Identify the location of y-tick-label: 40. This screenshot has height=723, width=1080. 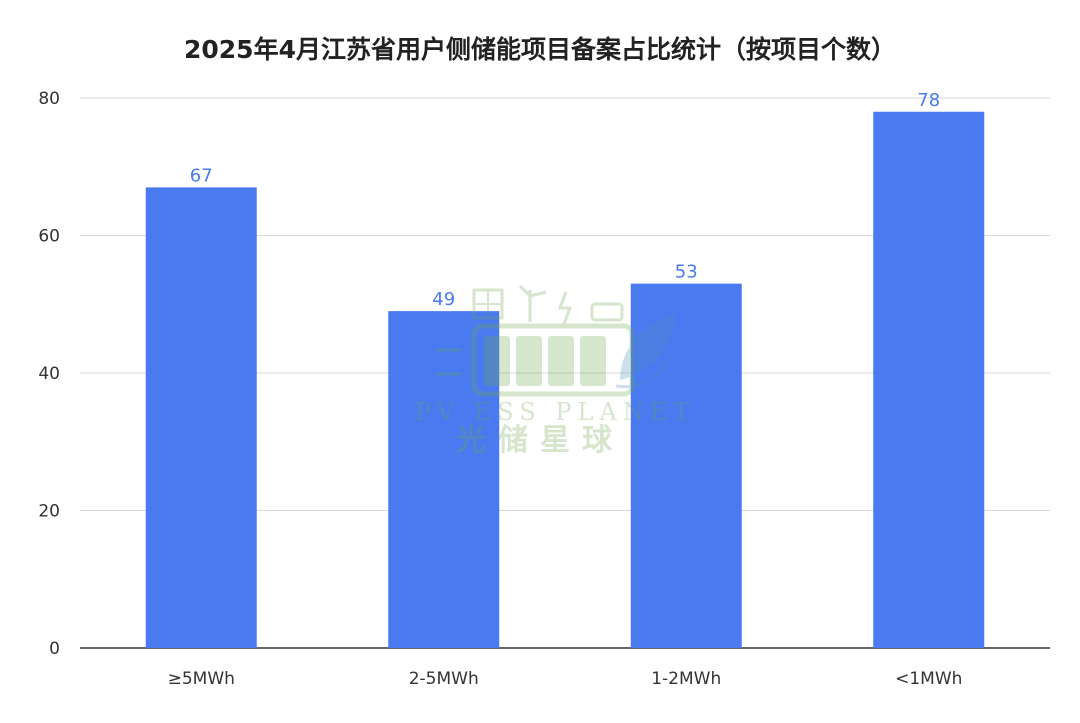
(49, 374).